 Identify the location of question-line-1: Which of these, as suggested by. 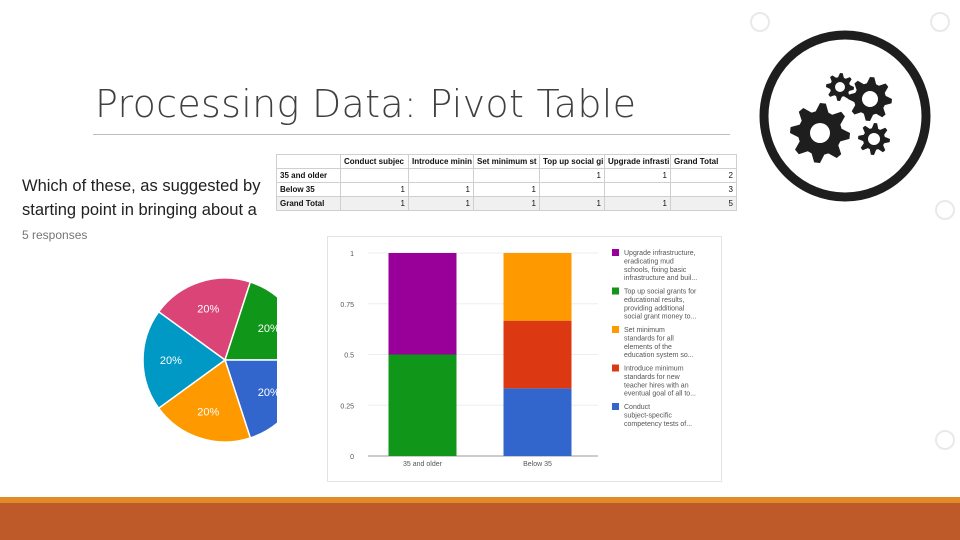
(141, 186).